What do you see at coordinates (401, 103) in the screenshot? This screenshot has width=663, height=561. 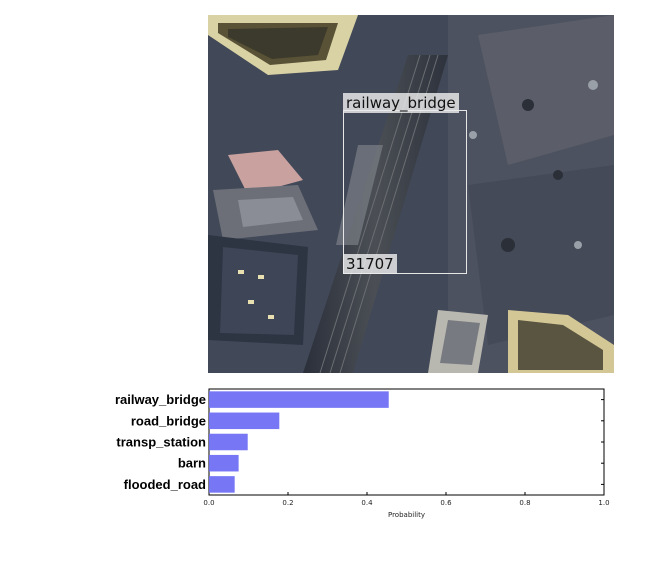 I see `detection-class-label: railway_bridge` at bounding box center [401, 103].